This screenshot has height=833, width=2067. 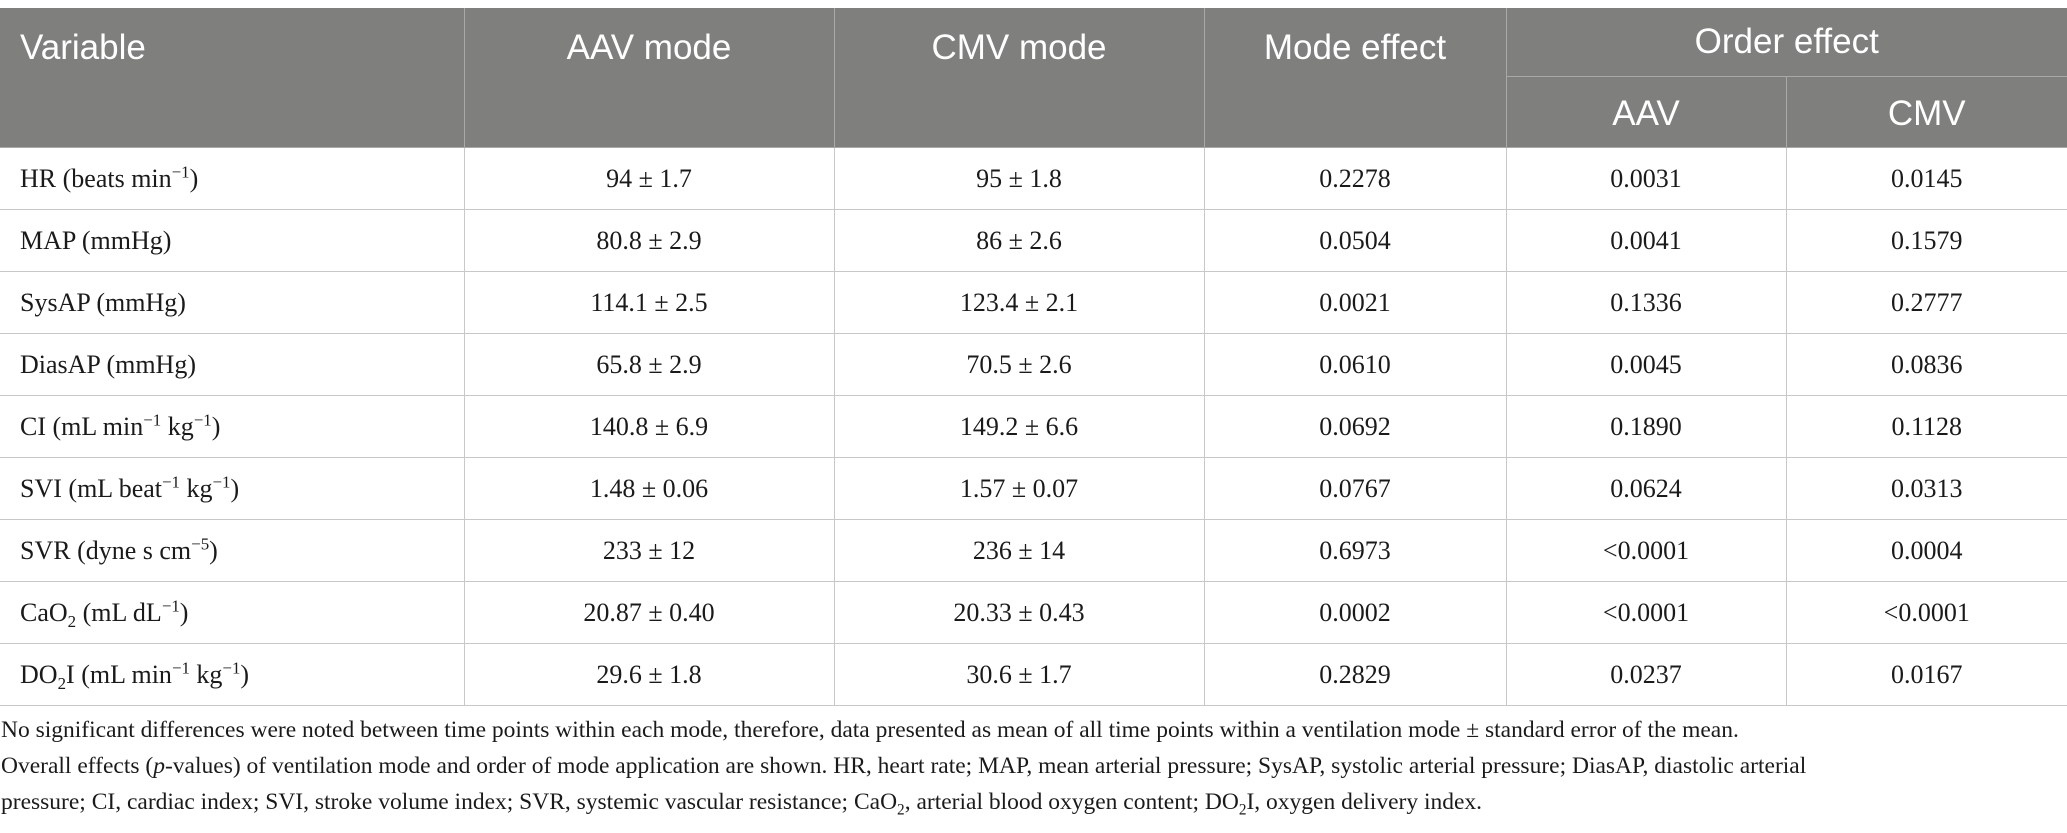 What do you see at coordinates (1355, 78) in the screenshot?
I see `header-mode-effect: Mode effect` at bounding box center [1355, 78].